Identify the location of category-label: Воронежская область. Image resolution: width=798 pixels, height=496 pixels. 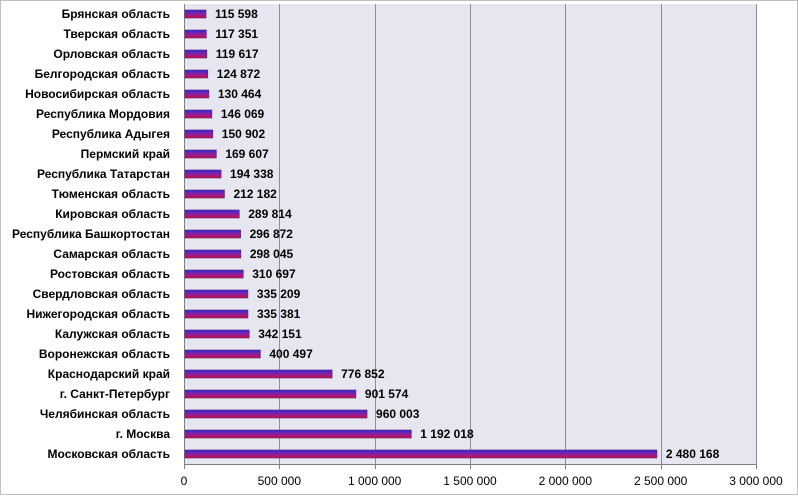
(104, 354).